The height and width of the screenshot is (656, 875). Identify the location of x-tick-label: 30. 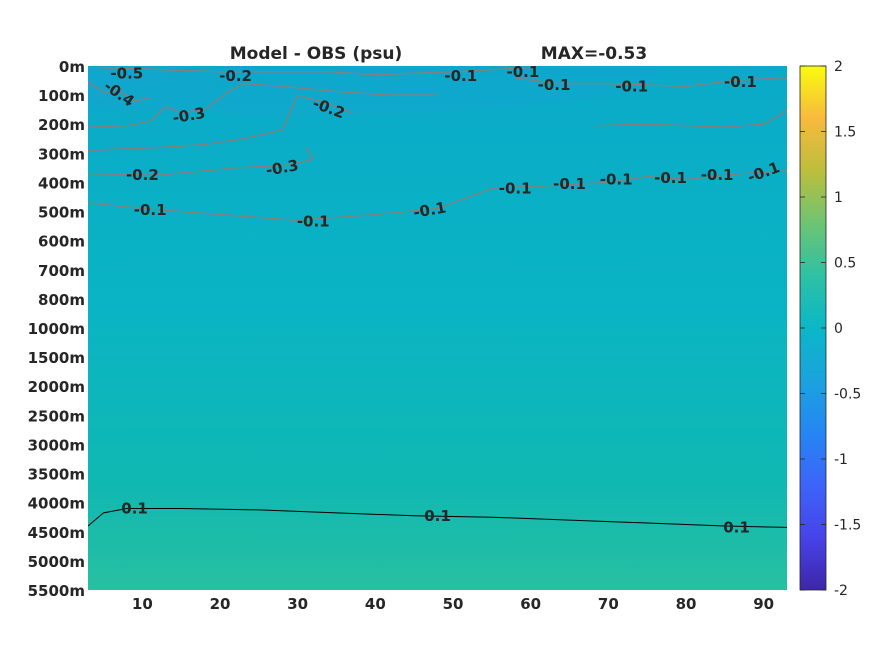
(297, 604).